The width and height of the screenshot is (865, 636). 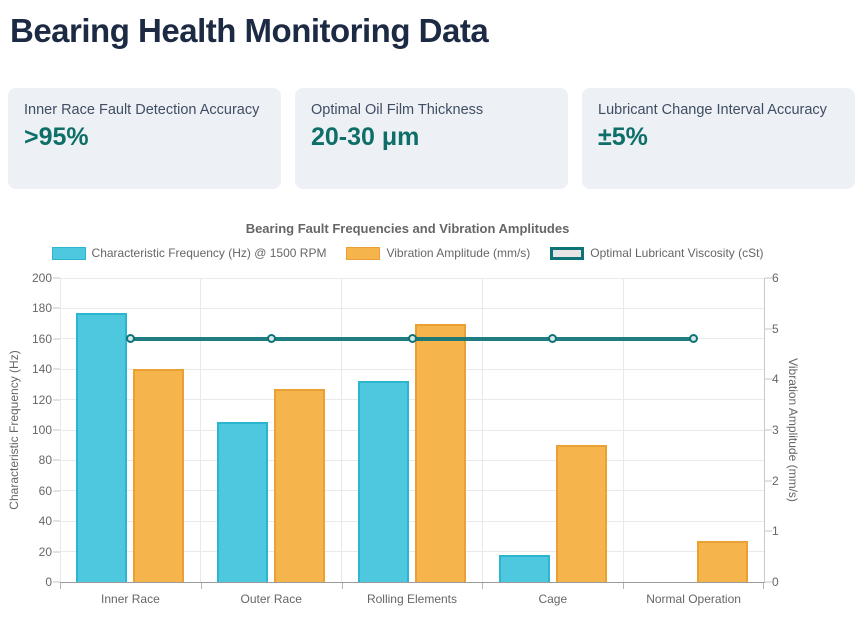 I want to click on y-tick-label-left: 60, so click(x=45, y=490).